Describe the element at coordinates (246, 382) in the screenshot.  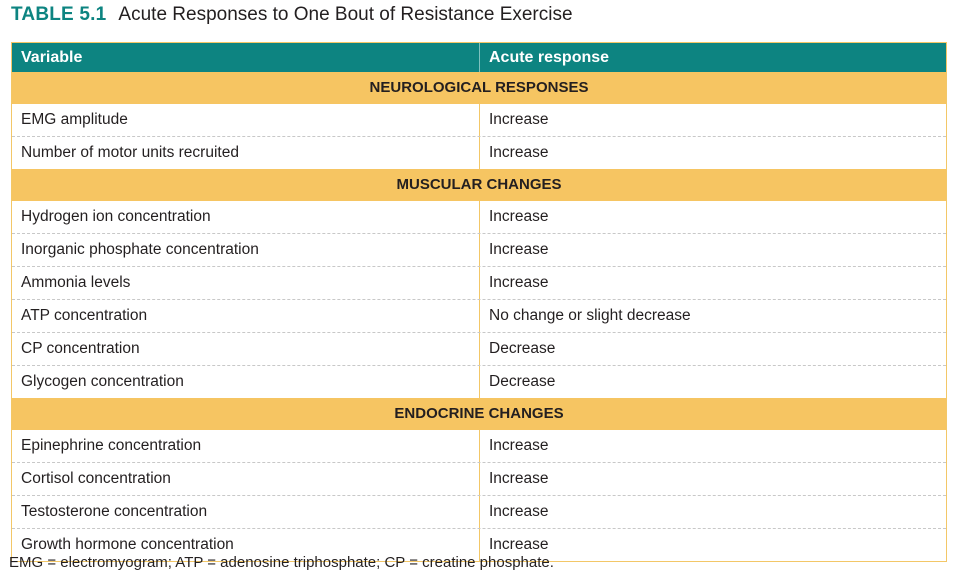
I see `variable-cell: Glycogen concentration` at that location.